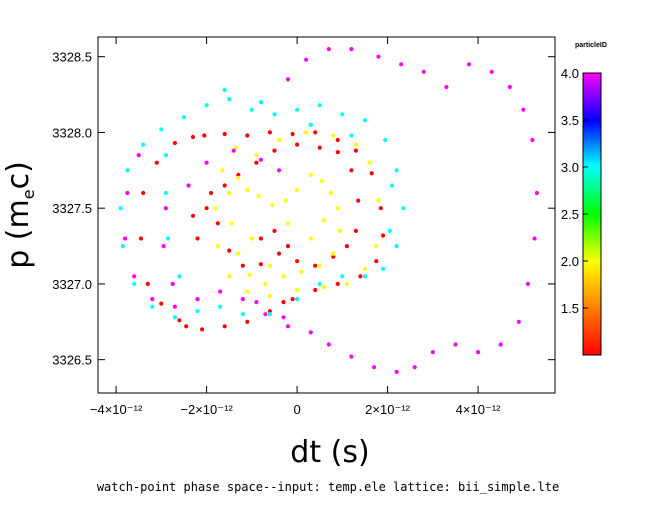  What do you see at coordinates (72, 284) in the screenshot?
I see `y-tick-label-1: 3327.0` at bounding box center [72, 284].